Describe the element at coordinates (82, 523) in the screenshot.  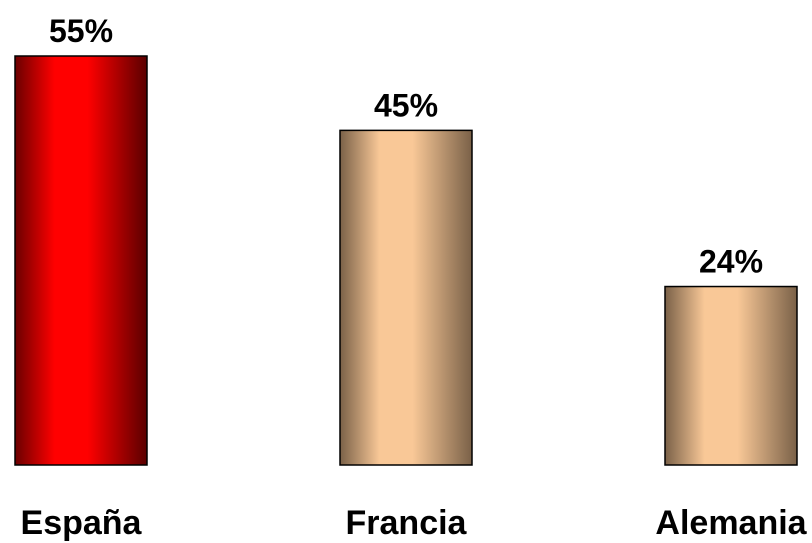
I see `category-label-espana: España` at that location.